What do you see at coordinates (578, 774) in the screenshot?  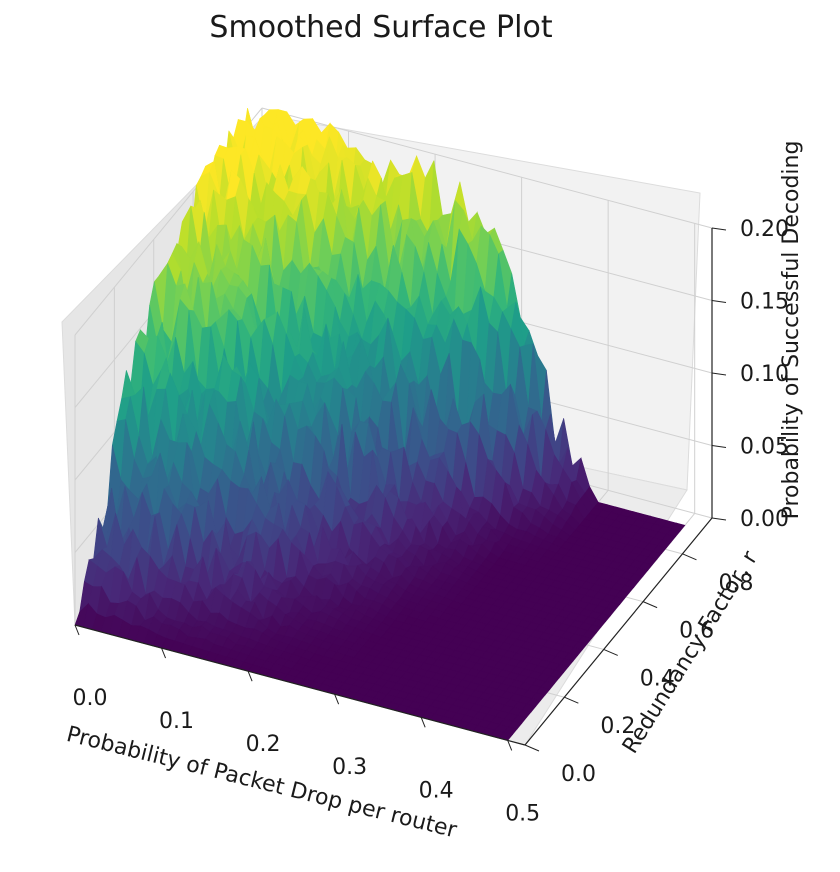 I see `y-tick-label: 0.0` at bounding box center [578, 774].